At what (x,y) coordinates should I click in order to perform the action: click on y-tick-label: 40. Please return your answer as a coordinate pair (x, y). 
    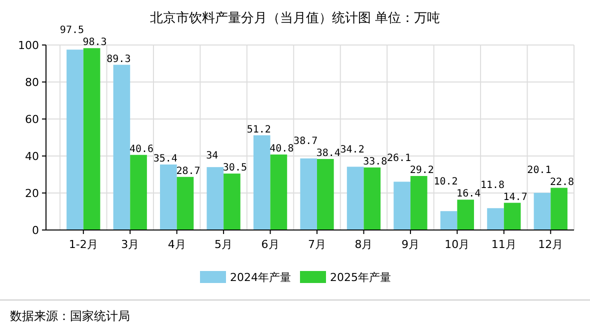
    Looking at the image, I should click on (32, 156).